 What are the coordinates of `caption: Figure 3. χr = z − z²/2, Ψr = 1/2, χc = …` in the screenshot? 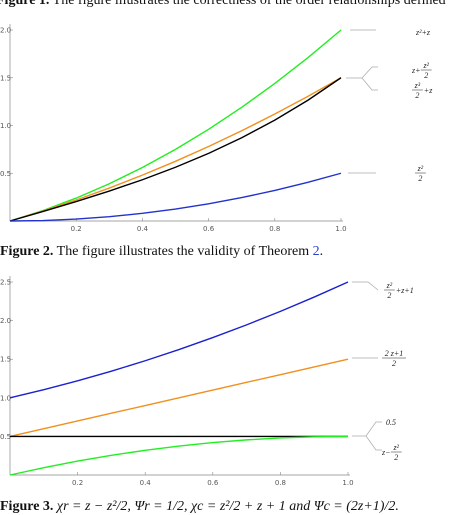 It's located at (199, 506).